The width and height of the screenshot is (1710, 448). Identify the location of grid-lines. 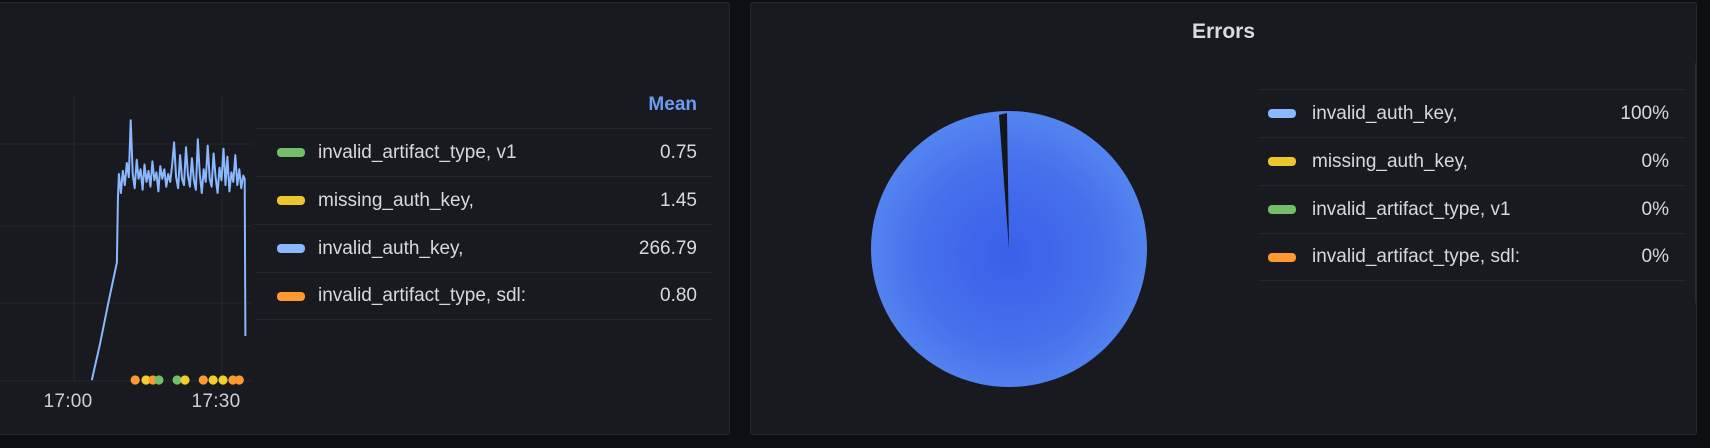
(126, 239).